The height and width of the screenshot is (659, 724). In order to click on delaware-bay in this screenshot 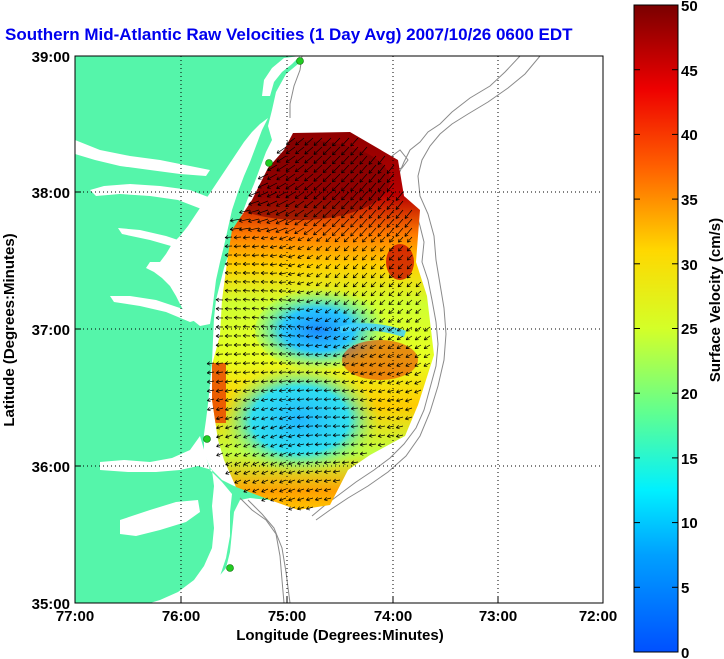, I will do `click(281, 76)`.